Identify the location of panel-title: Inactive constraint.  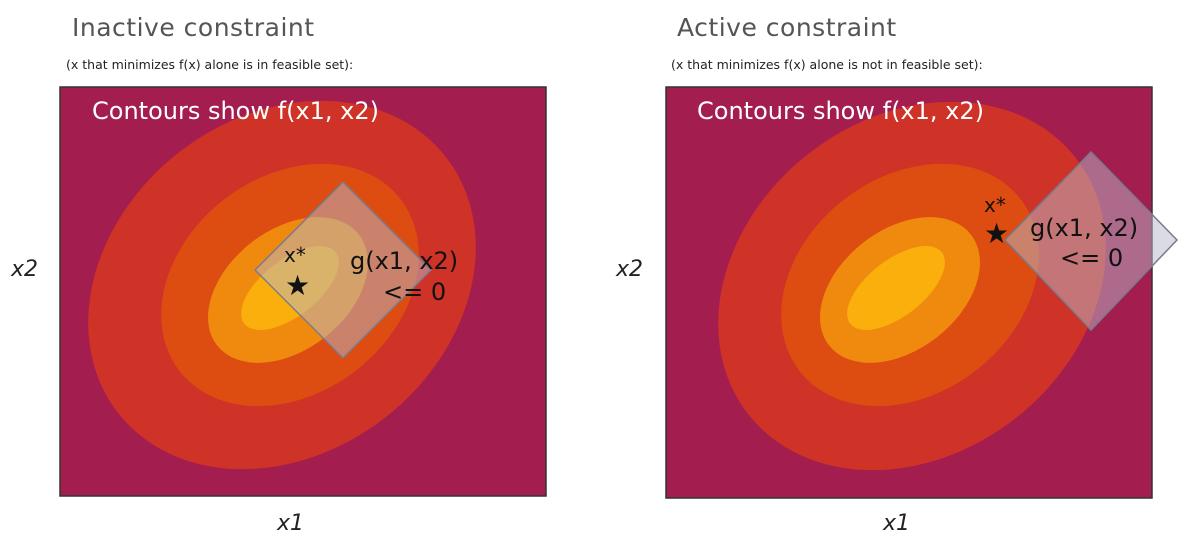
(193, 27).